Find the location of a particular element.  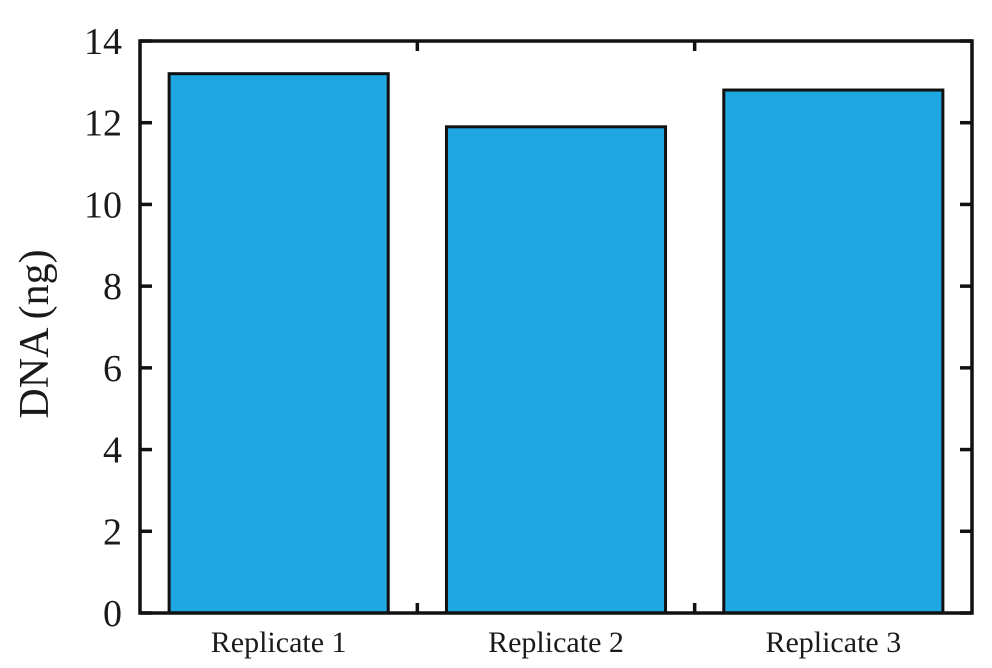

y-tick-labels: 0 2 4 6 8 10 12 14 is located at coordinates (103, 328).